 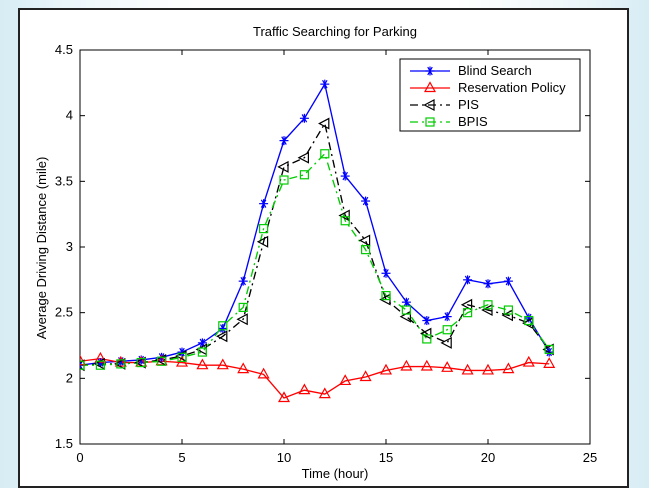 What do you see at coordinates (386, 457) in the screenshot?
I see `x-tick-label: 15` at bounding box center [386, 457].